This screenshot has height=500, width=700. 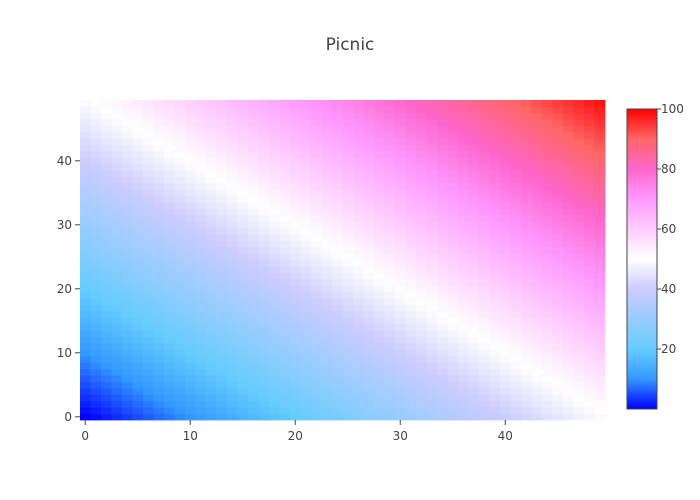 What do you see at coordinates (190, 436) in the screenshot?
I see `x-tick-label: 10` at bounding box center [190, 436].